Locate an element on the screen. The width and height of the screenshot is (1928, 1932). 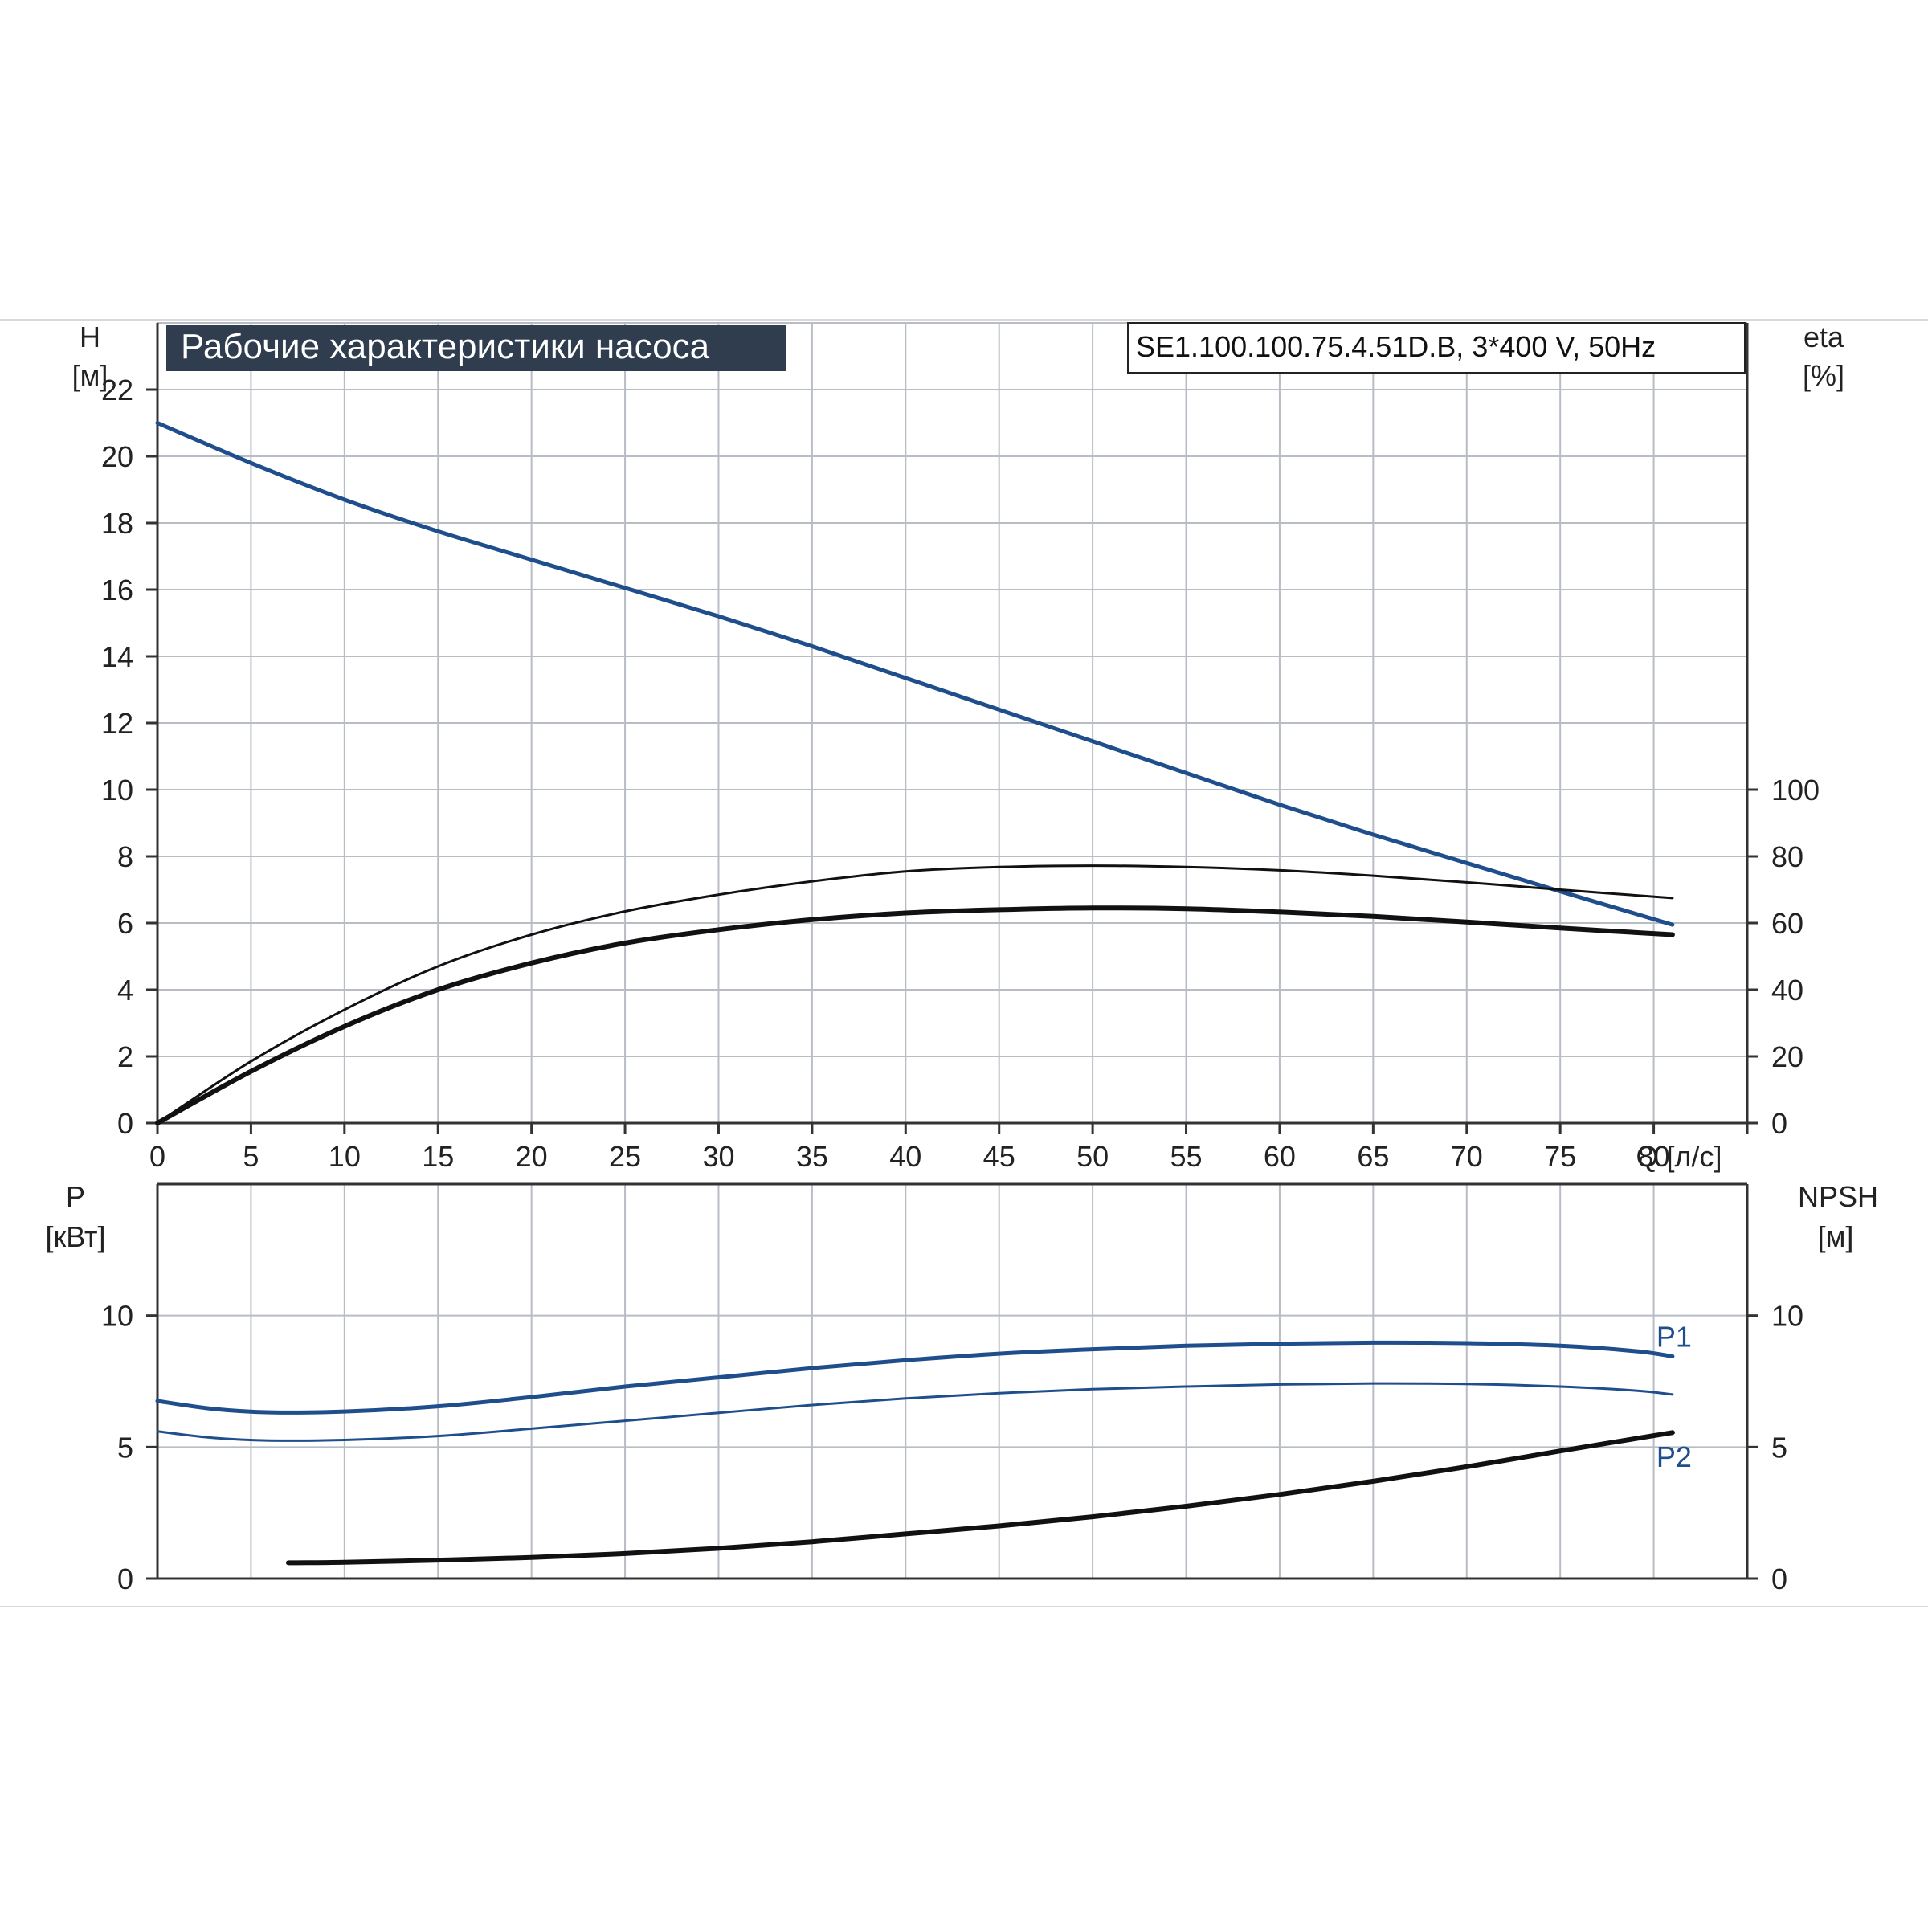
y-tick-label-right: 10 is located at coordinates (1787, 1316).